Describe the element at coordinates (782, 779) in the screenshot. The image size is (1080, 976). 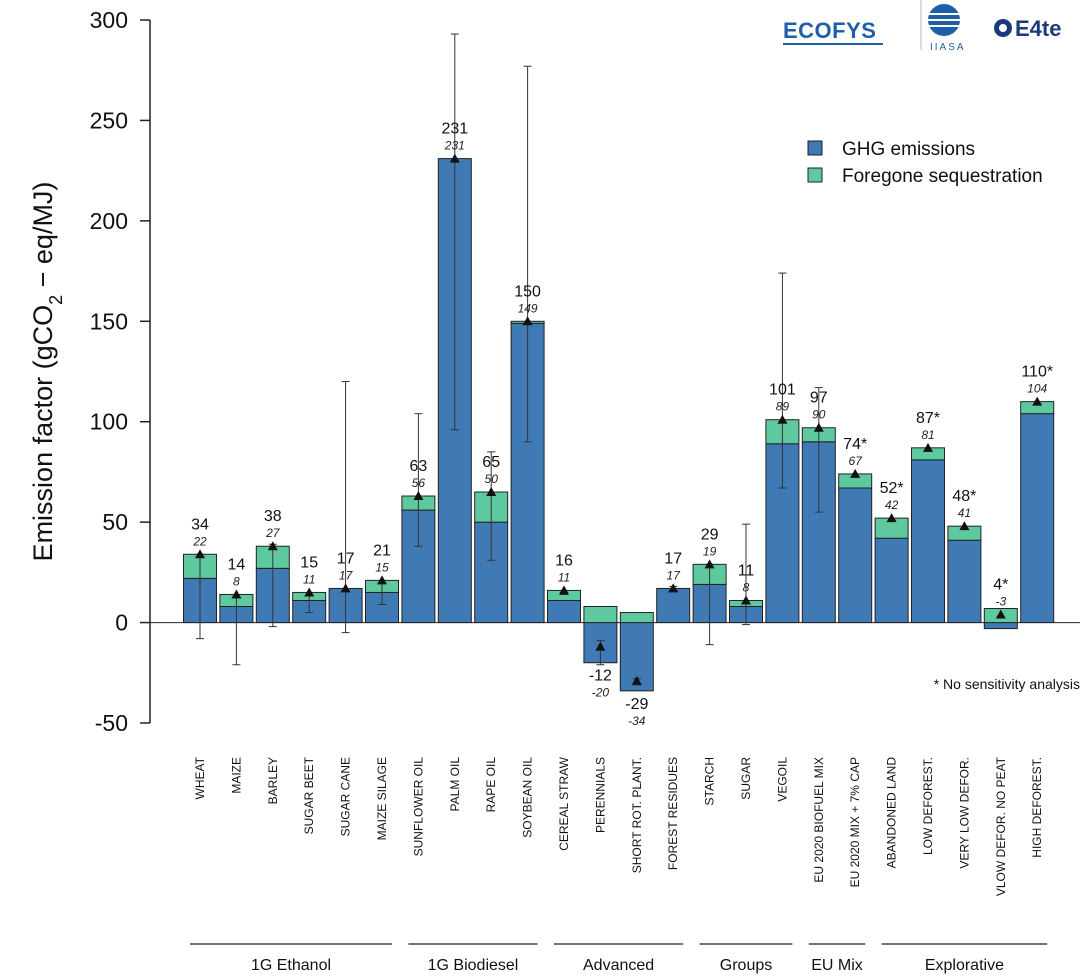
I see `category-label: VEGOIL` at that location.